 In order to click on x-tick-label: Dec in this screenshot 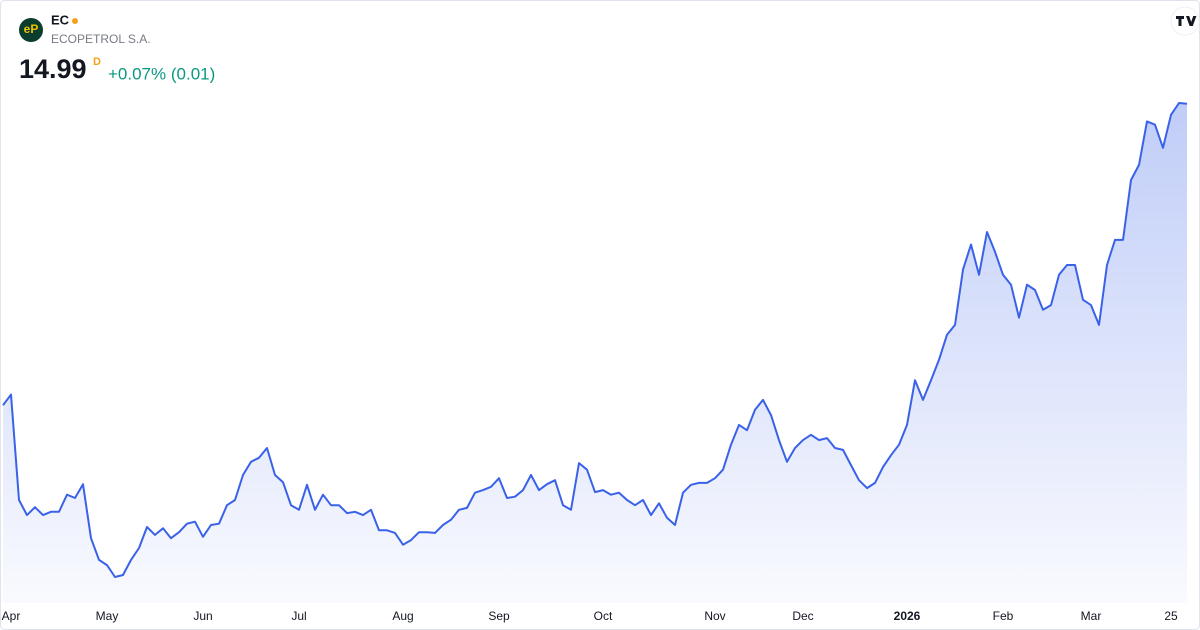, I will do `click(802, 616)`.